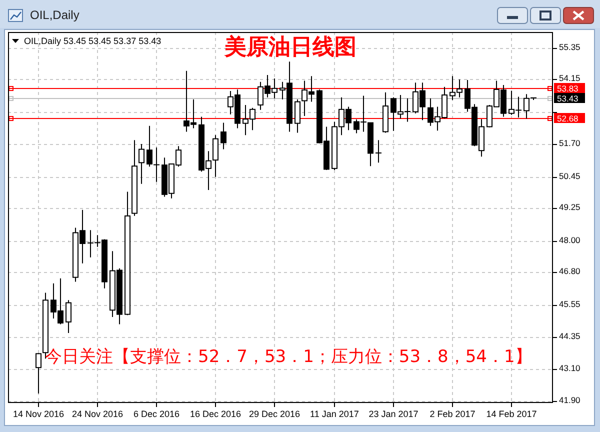 The height and width of the screenshot is (432, 600). I want to click on y-tick-label: 49.25, so click(570, 207).